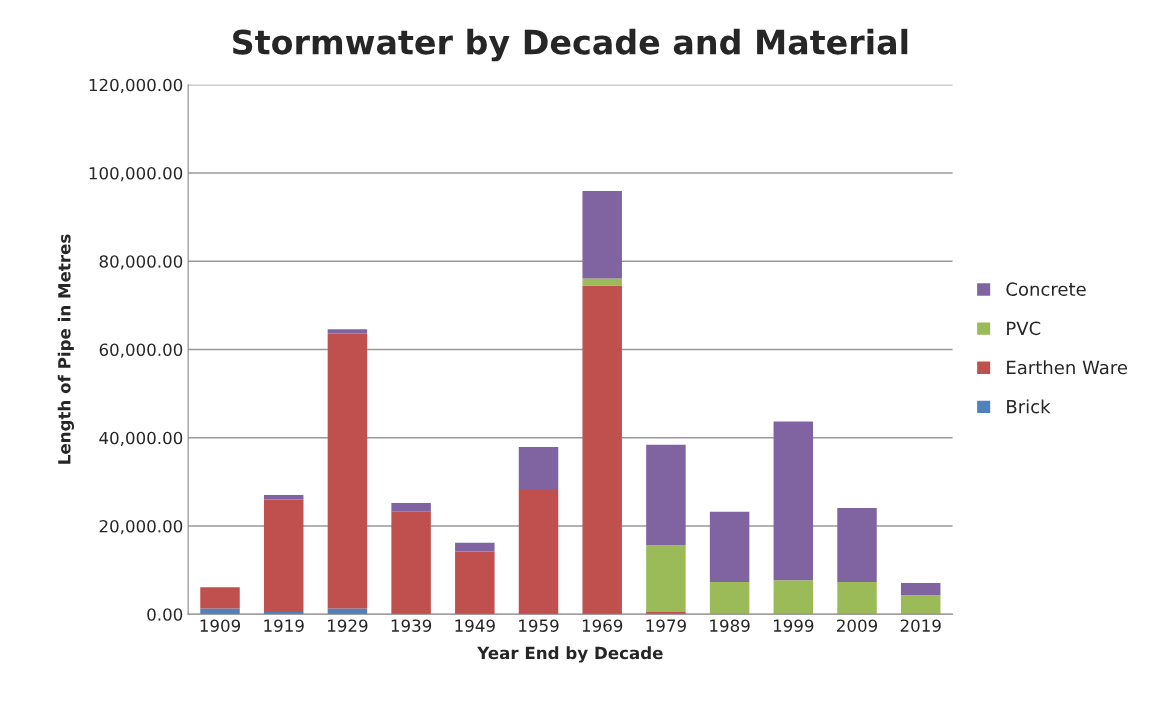 The image size is (1176, 706). What do you see at coordinates (539, 625) in the screenshot?
I see `x-tick-label: 1959` at bounding box center [539, 625].